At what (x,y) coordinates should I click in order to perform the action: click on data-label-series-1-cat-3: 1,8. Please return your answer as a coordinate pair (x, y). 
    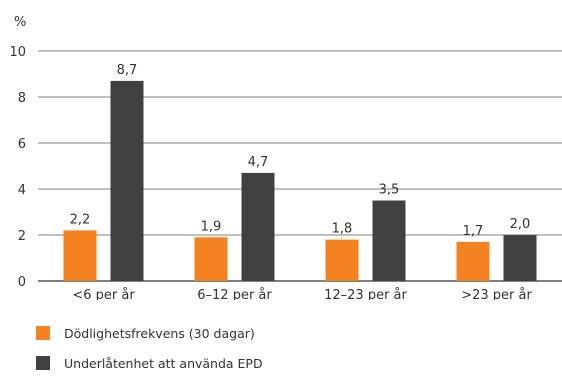
    Looking at the image, I should click on (342, 229).